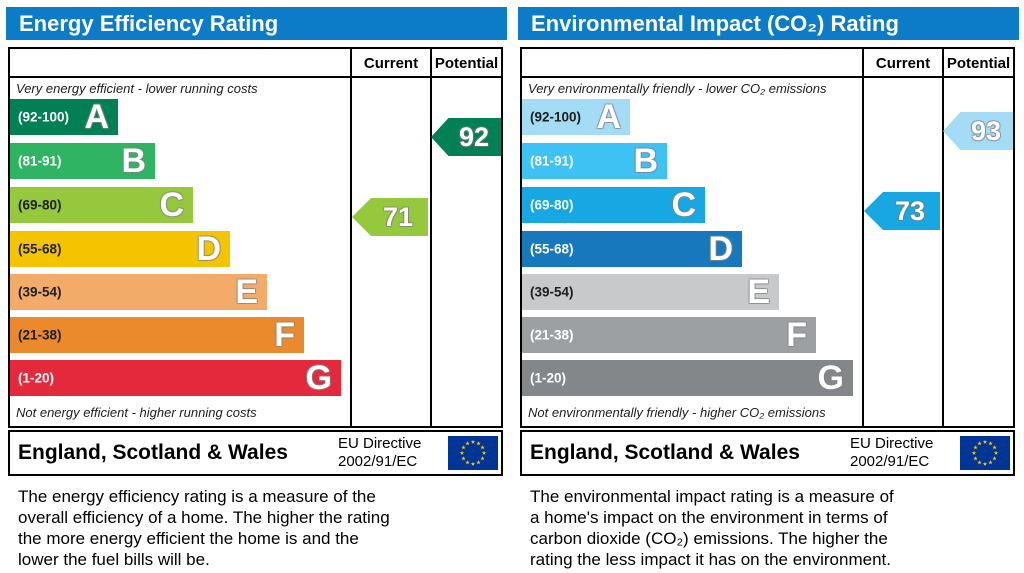 Image resolution: width=1024 pixels, height=573 pixels. I want to click on current-rating-value: 71, so click(398, 216).